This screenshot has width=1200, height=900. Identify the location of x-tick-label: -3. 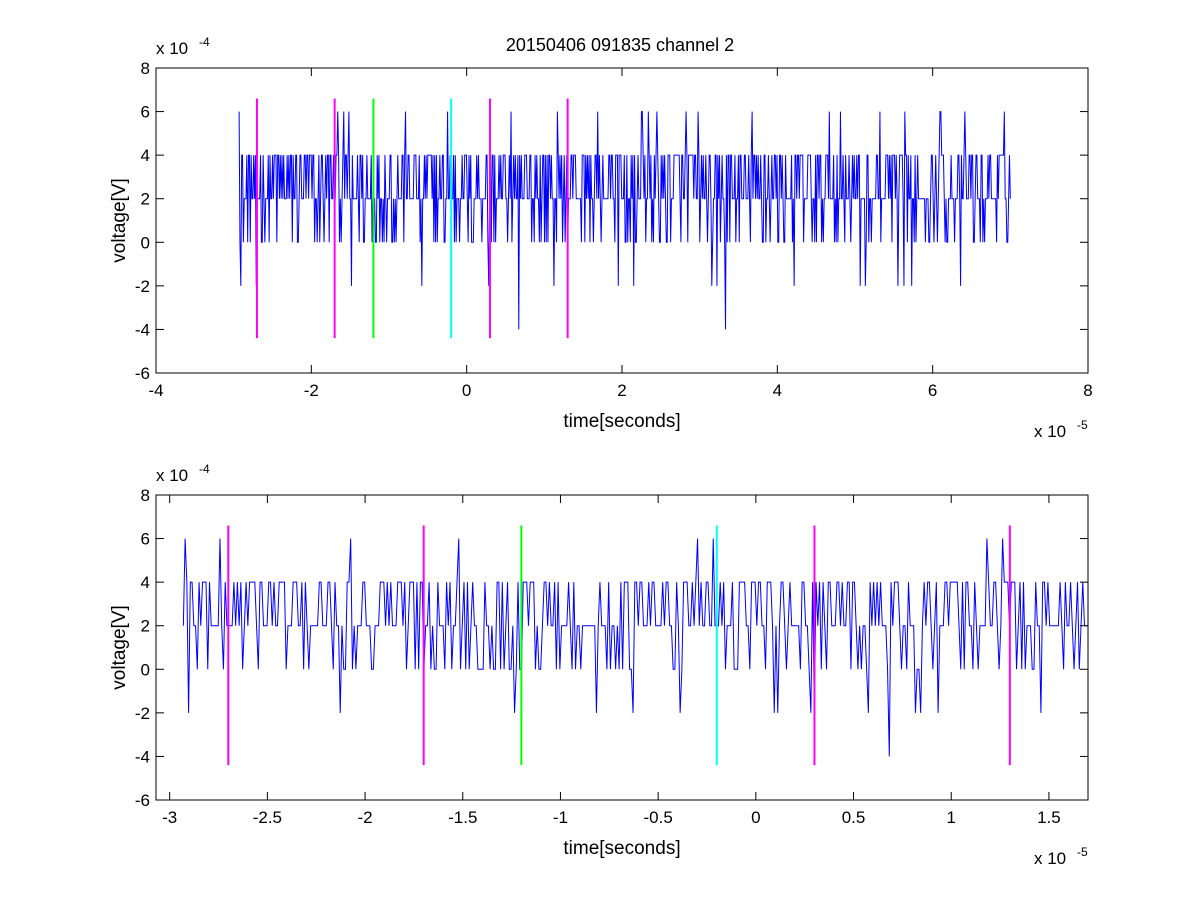
(169, 817).